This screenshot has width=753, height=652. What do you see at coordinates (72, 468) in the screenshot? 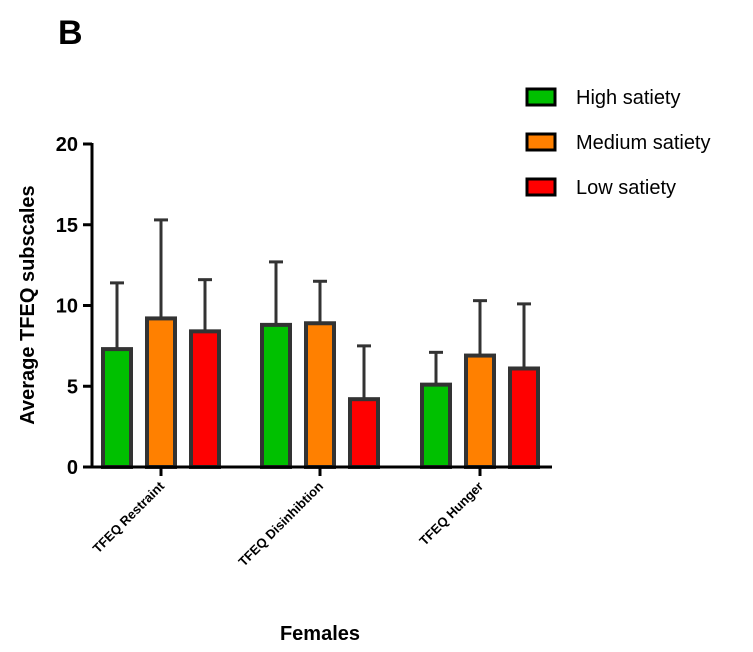
I see `y-tick-label: 0` at bounding box center [72, 468].